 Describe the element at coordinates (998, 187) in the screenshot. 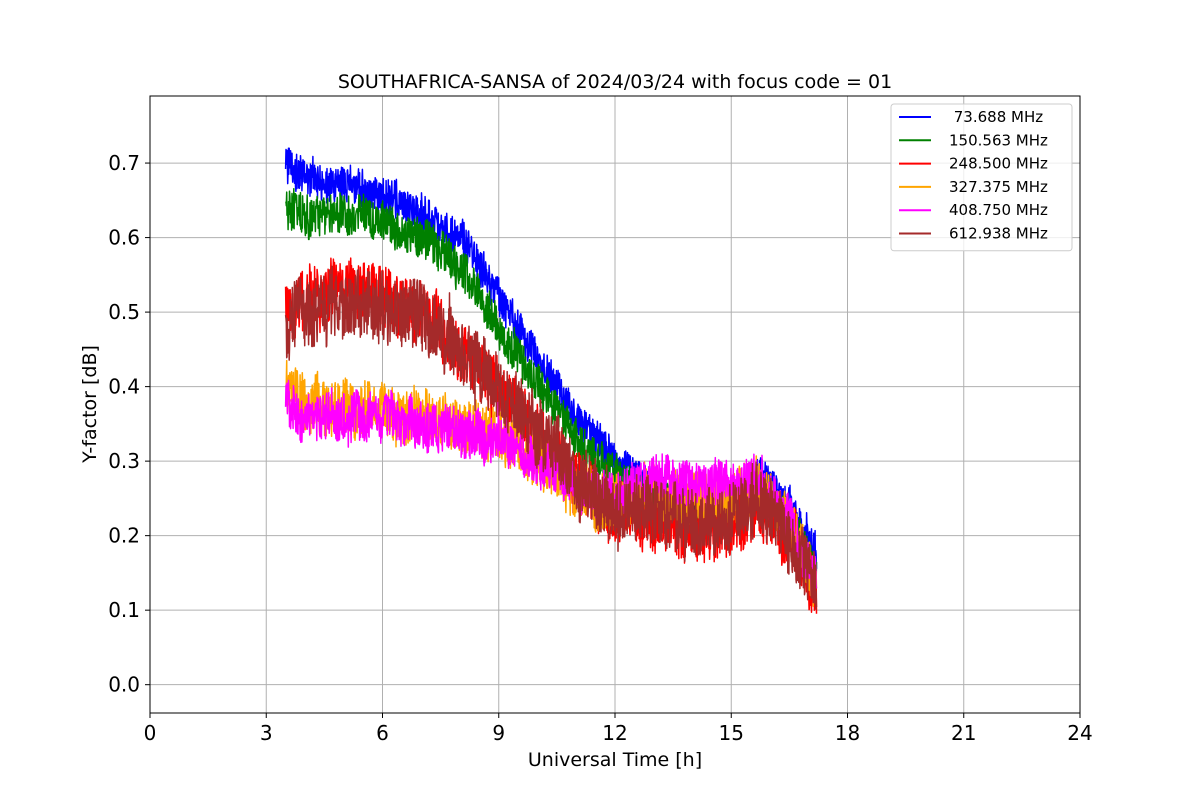

I see `legend-label: 327.375 MHz` at that location.